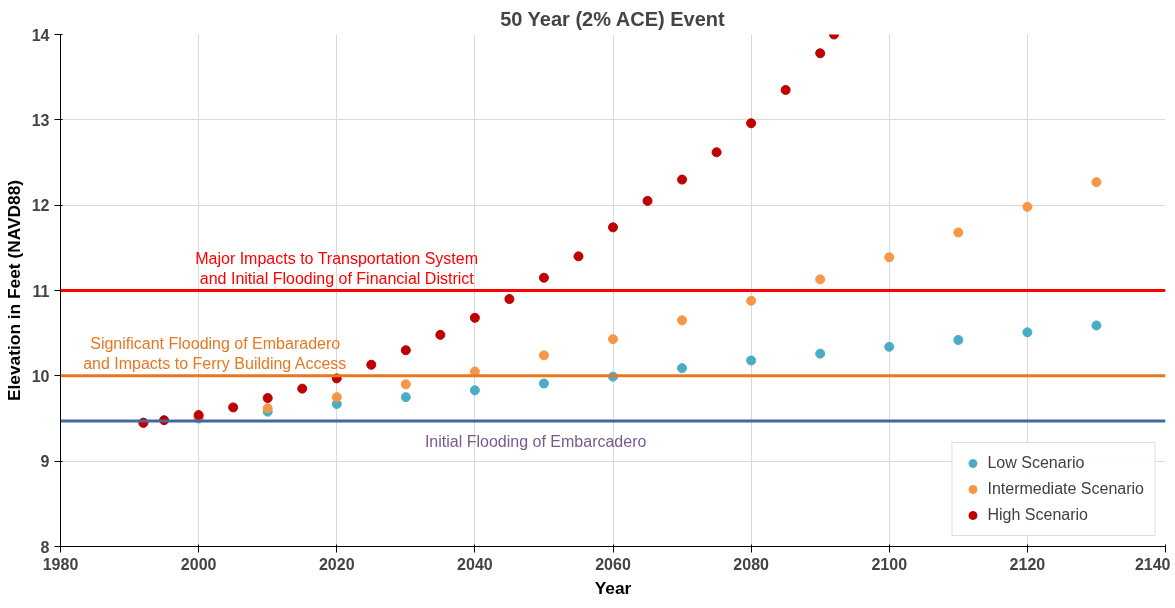  I want to click on ref-line-label: Initial Flooding of Embarcadero, so click(535, 441).